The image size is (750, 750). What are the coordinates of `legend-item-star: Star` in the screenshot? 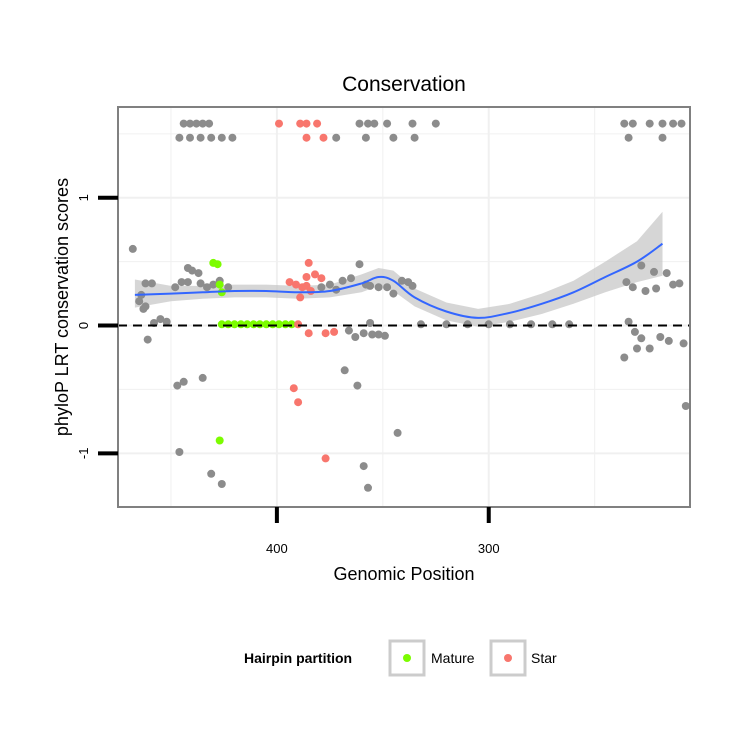 It's located at (523, 658).